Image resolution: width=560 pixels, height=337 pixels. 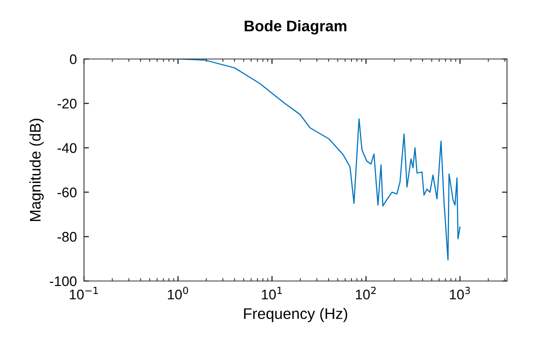 What do you see at coordinates (366, 293) in the screenshot?
I see `x-tick-label: 10$^{2}$` at bounding box center [366, 293].